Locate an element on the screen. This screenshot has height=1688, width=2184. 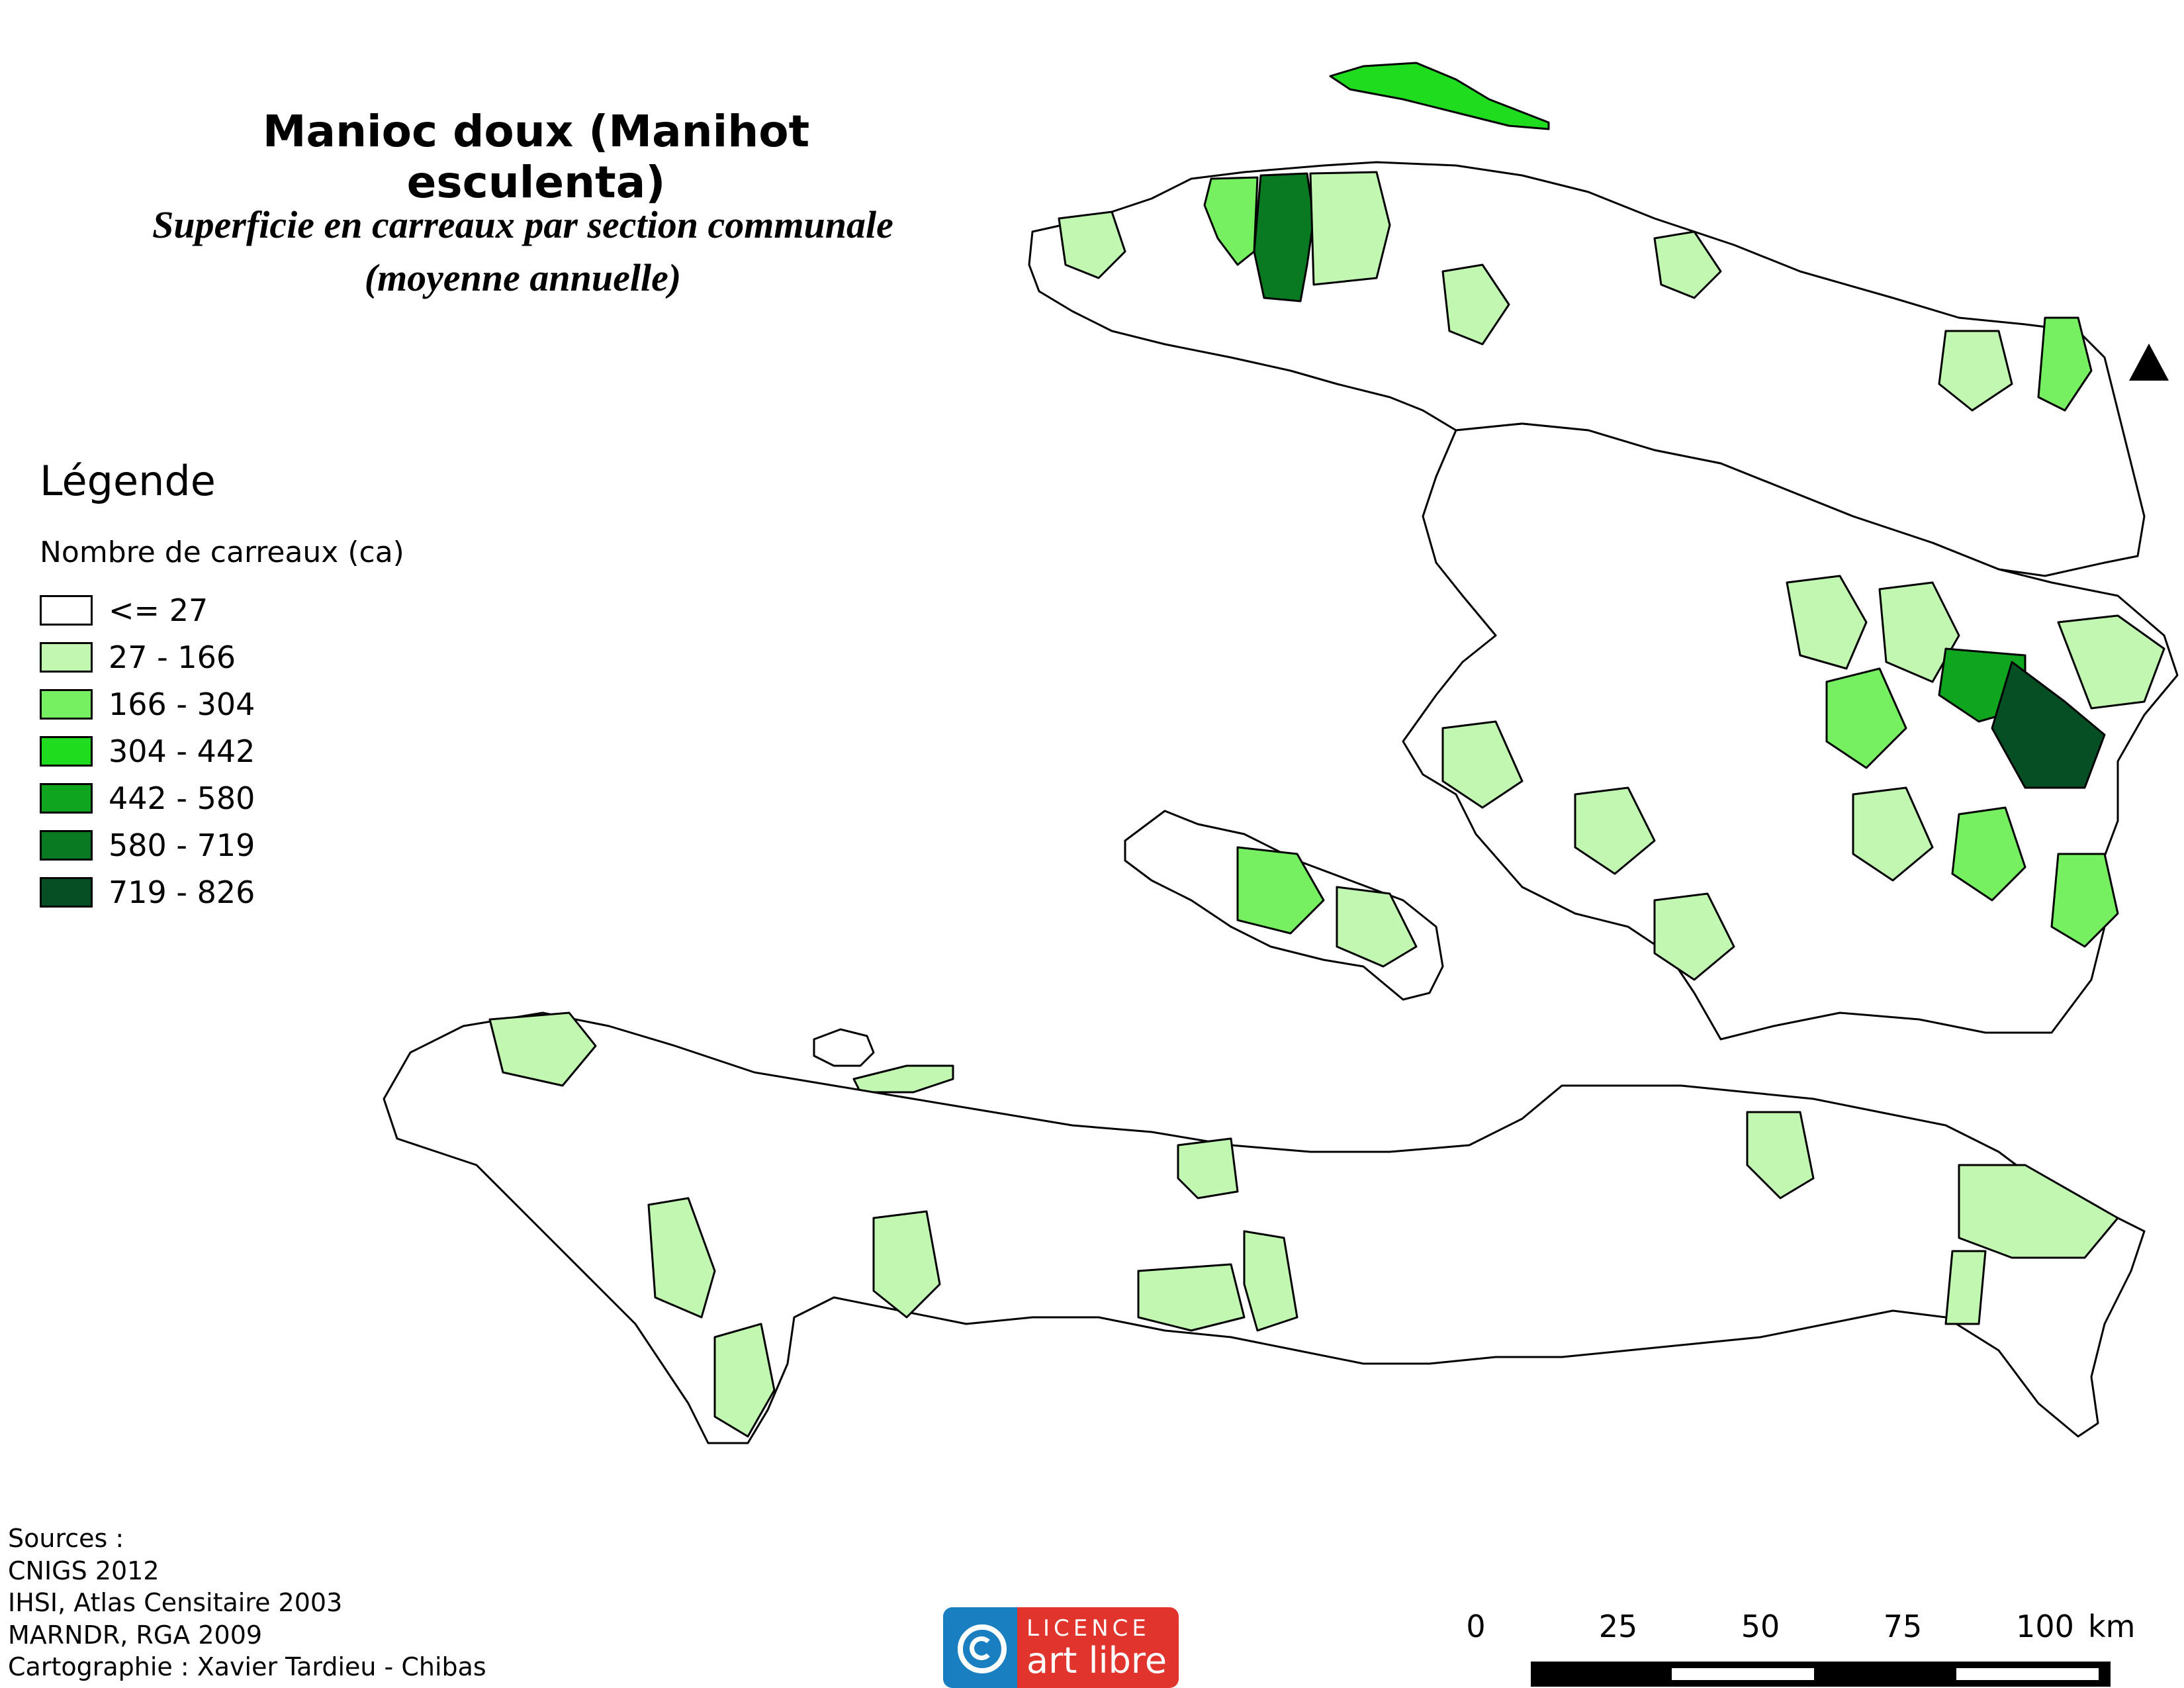
legend-row: 442 - 580 is located at coordinates (271, 797).